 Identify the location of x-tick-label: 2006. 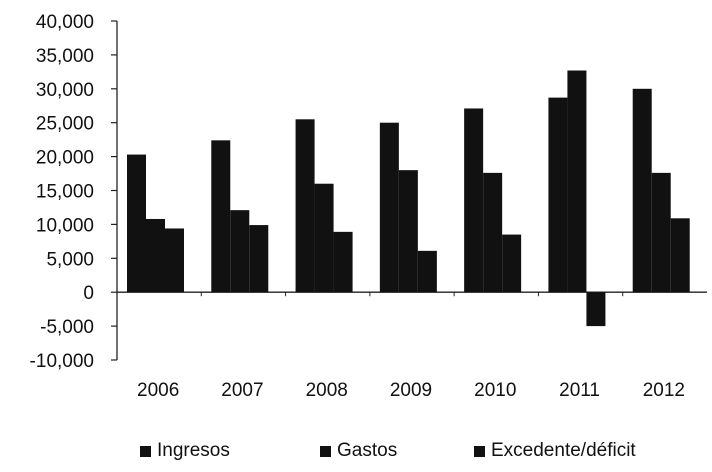
(158, 390).